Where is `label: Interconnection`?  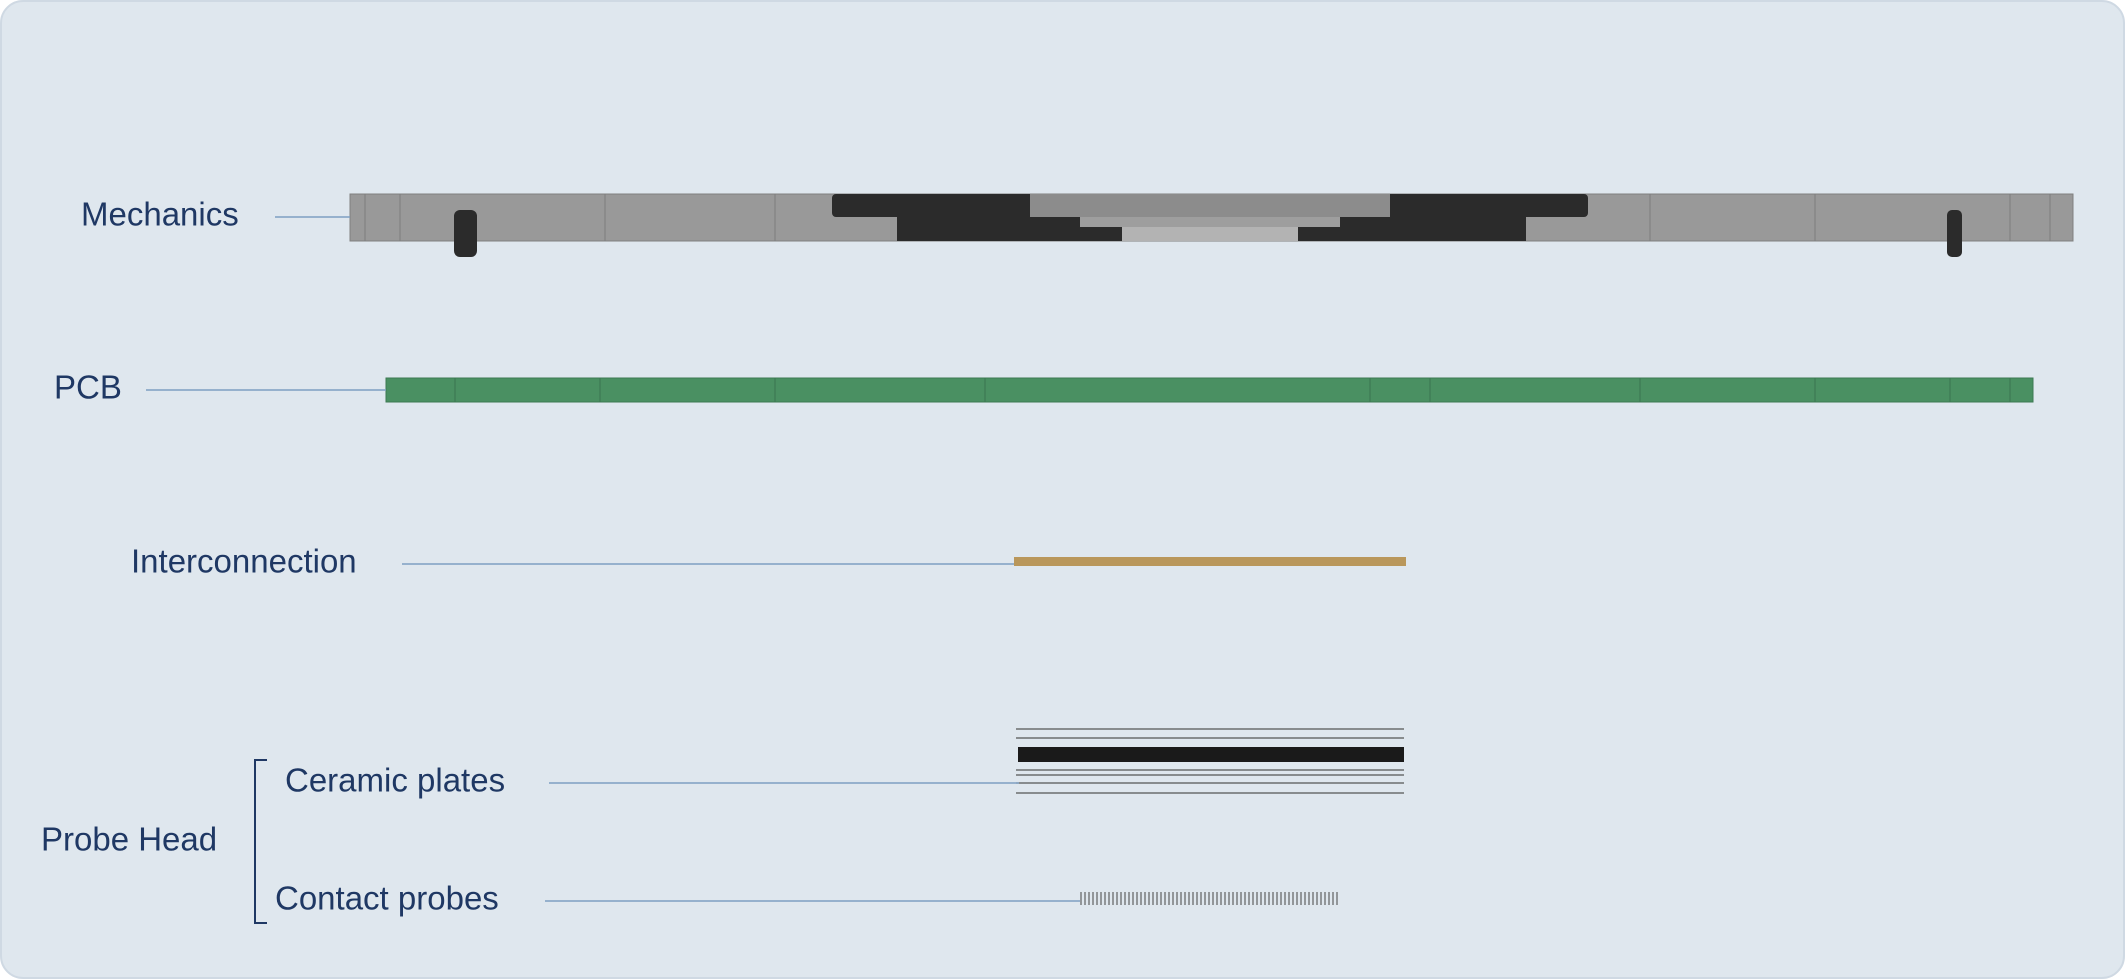
label: Interconnection is located at coordinates (244, 561).